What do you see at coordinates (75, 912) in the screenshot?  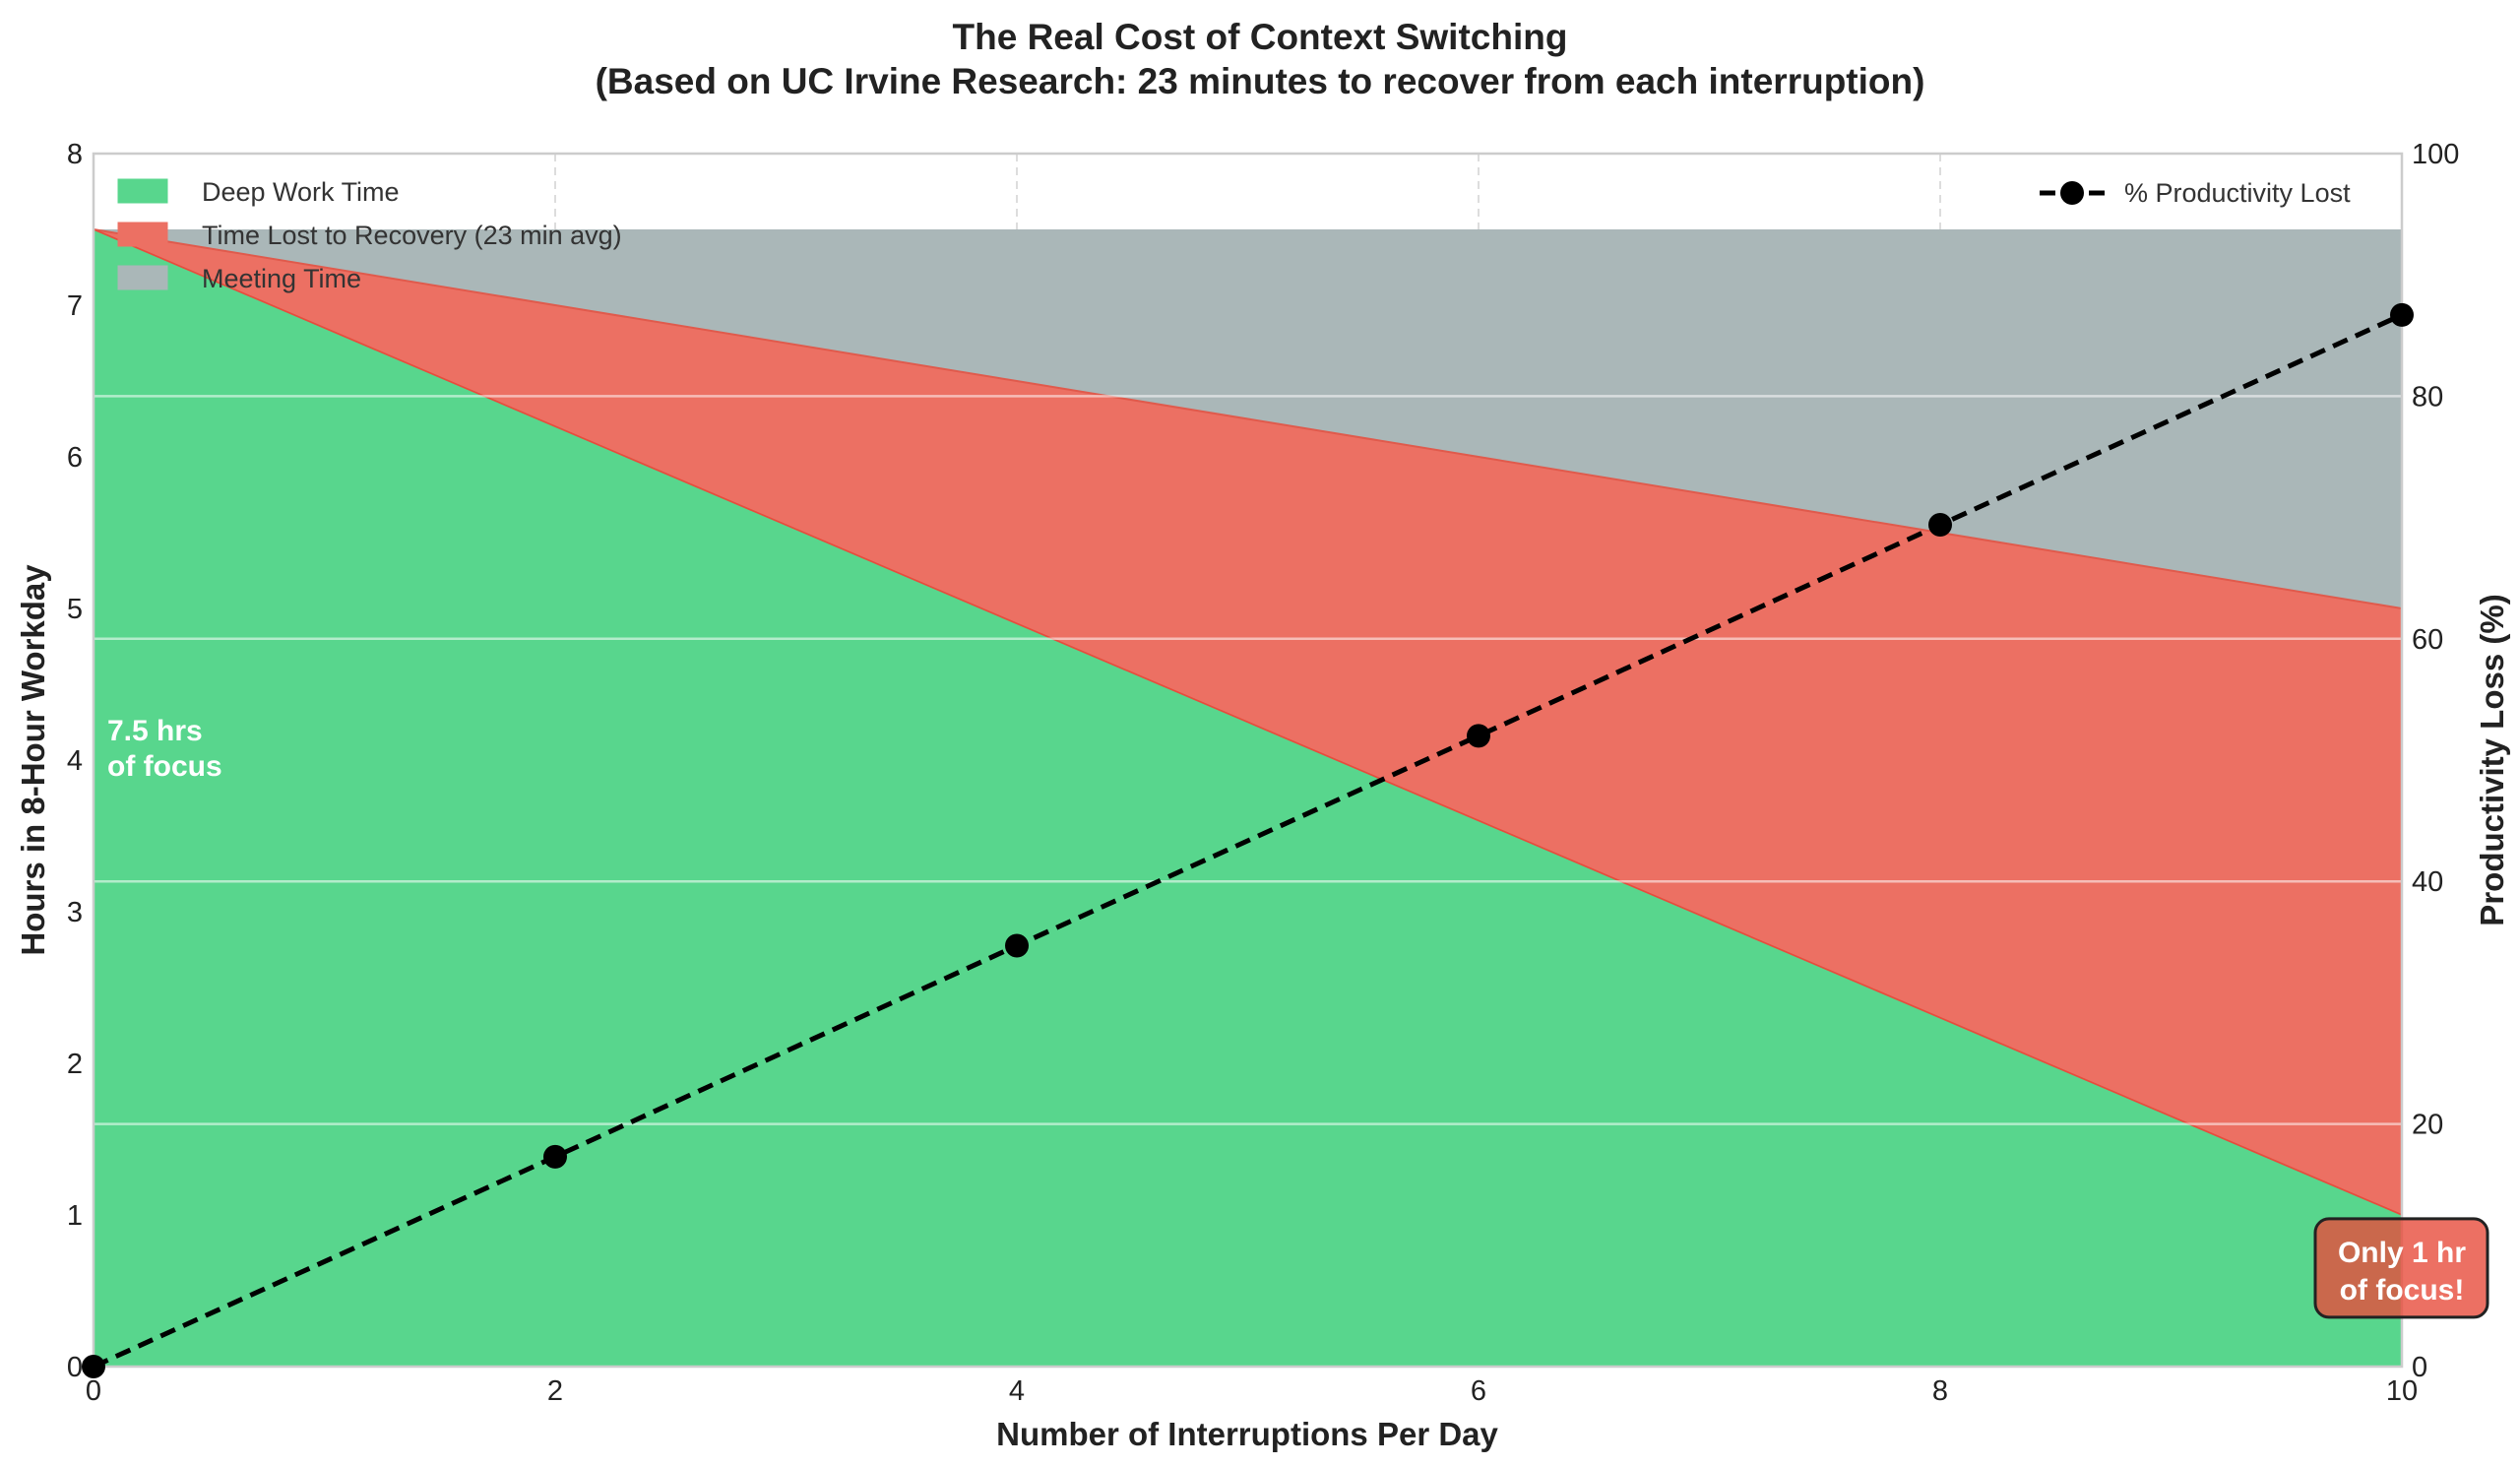 I see `y-tick-label: 3` at bounding box center [75, 912].